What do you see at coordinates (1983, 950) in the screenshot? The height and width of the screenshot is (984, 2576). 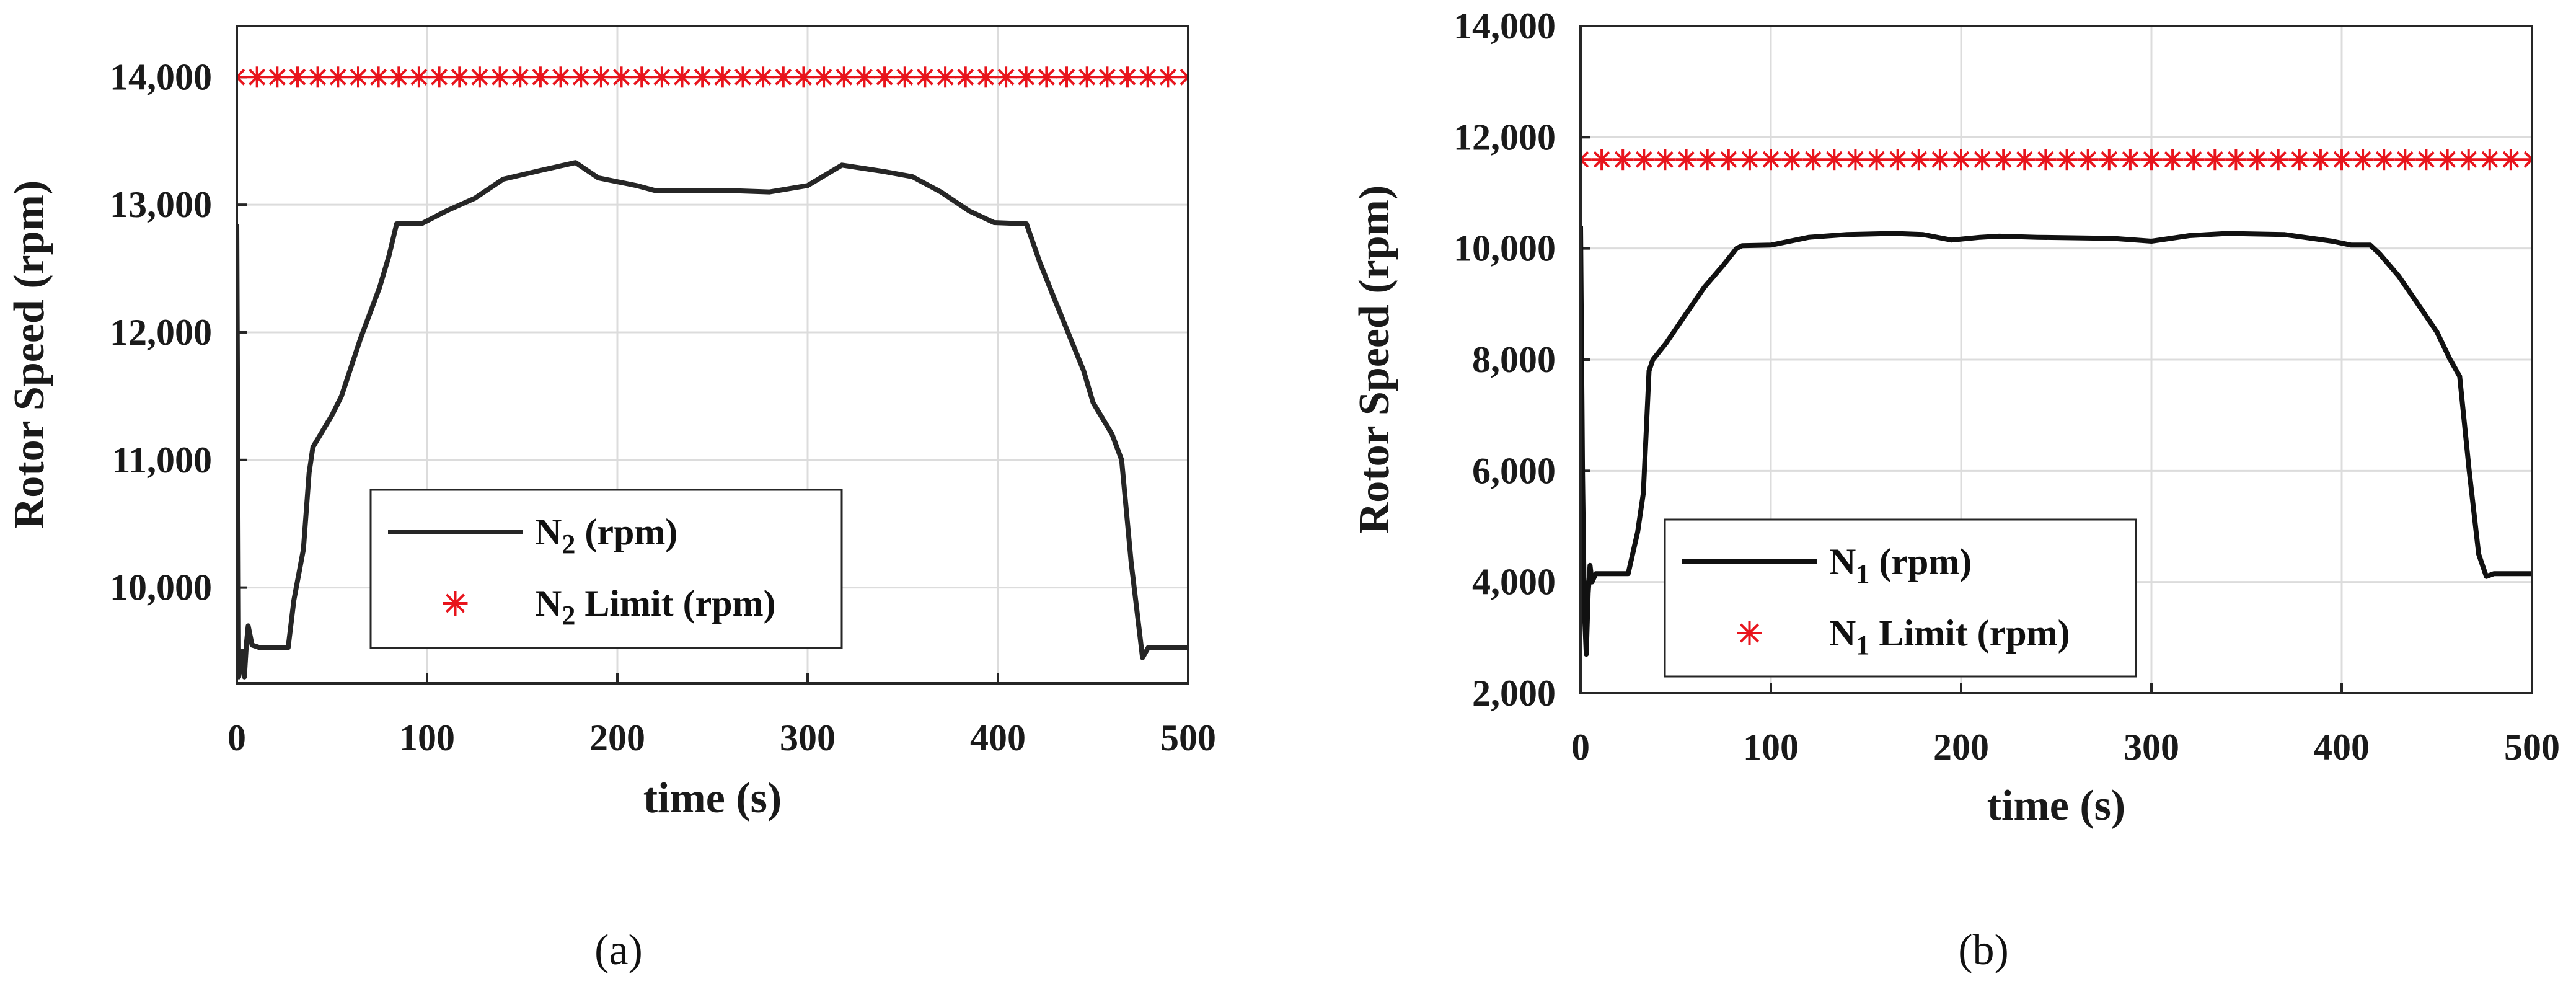 I see `panel-label: (b)` at bounding box center [1983, 950].